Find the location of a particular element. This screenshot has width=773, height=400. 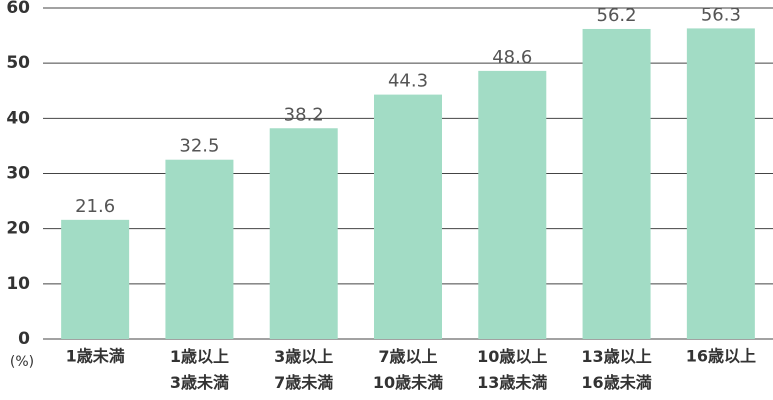

y-tick-label: 50 is located at coordinates (18, 63).